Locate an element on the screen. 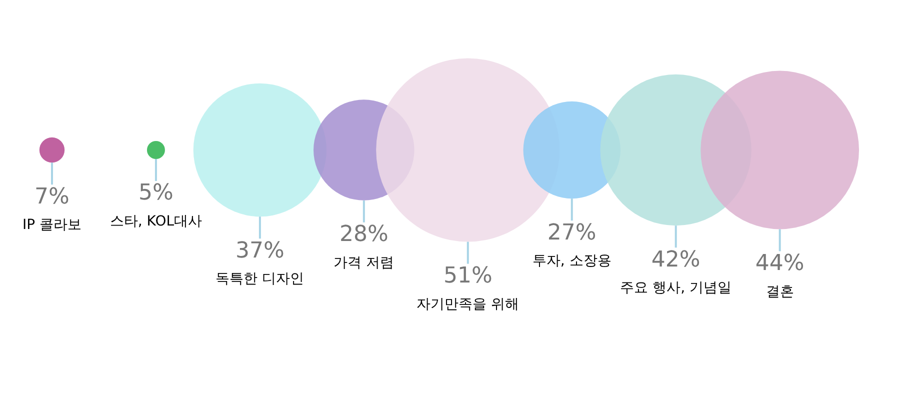 The image size is (915, 403). category-label: 가격 저렴 is located at coordinates (364, 263).